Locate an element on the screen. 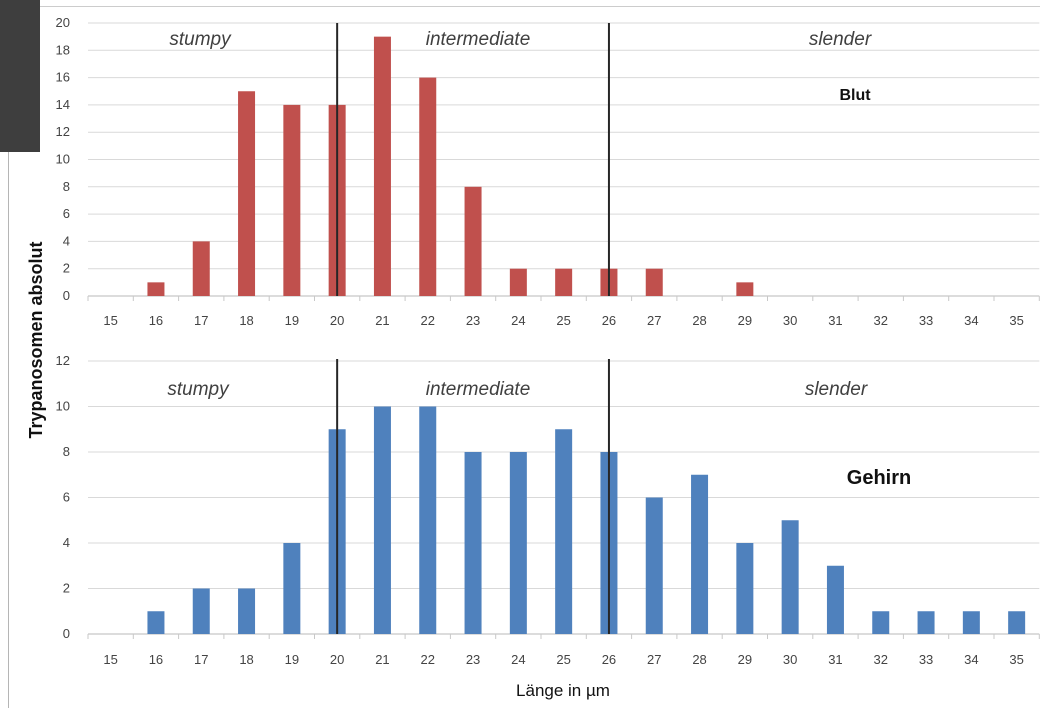  gehirn-region-label-slender: slender is located at coordinates (836, 389).